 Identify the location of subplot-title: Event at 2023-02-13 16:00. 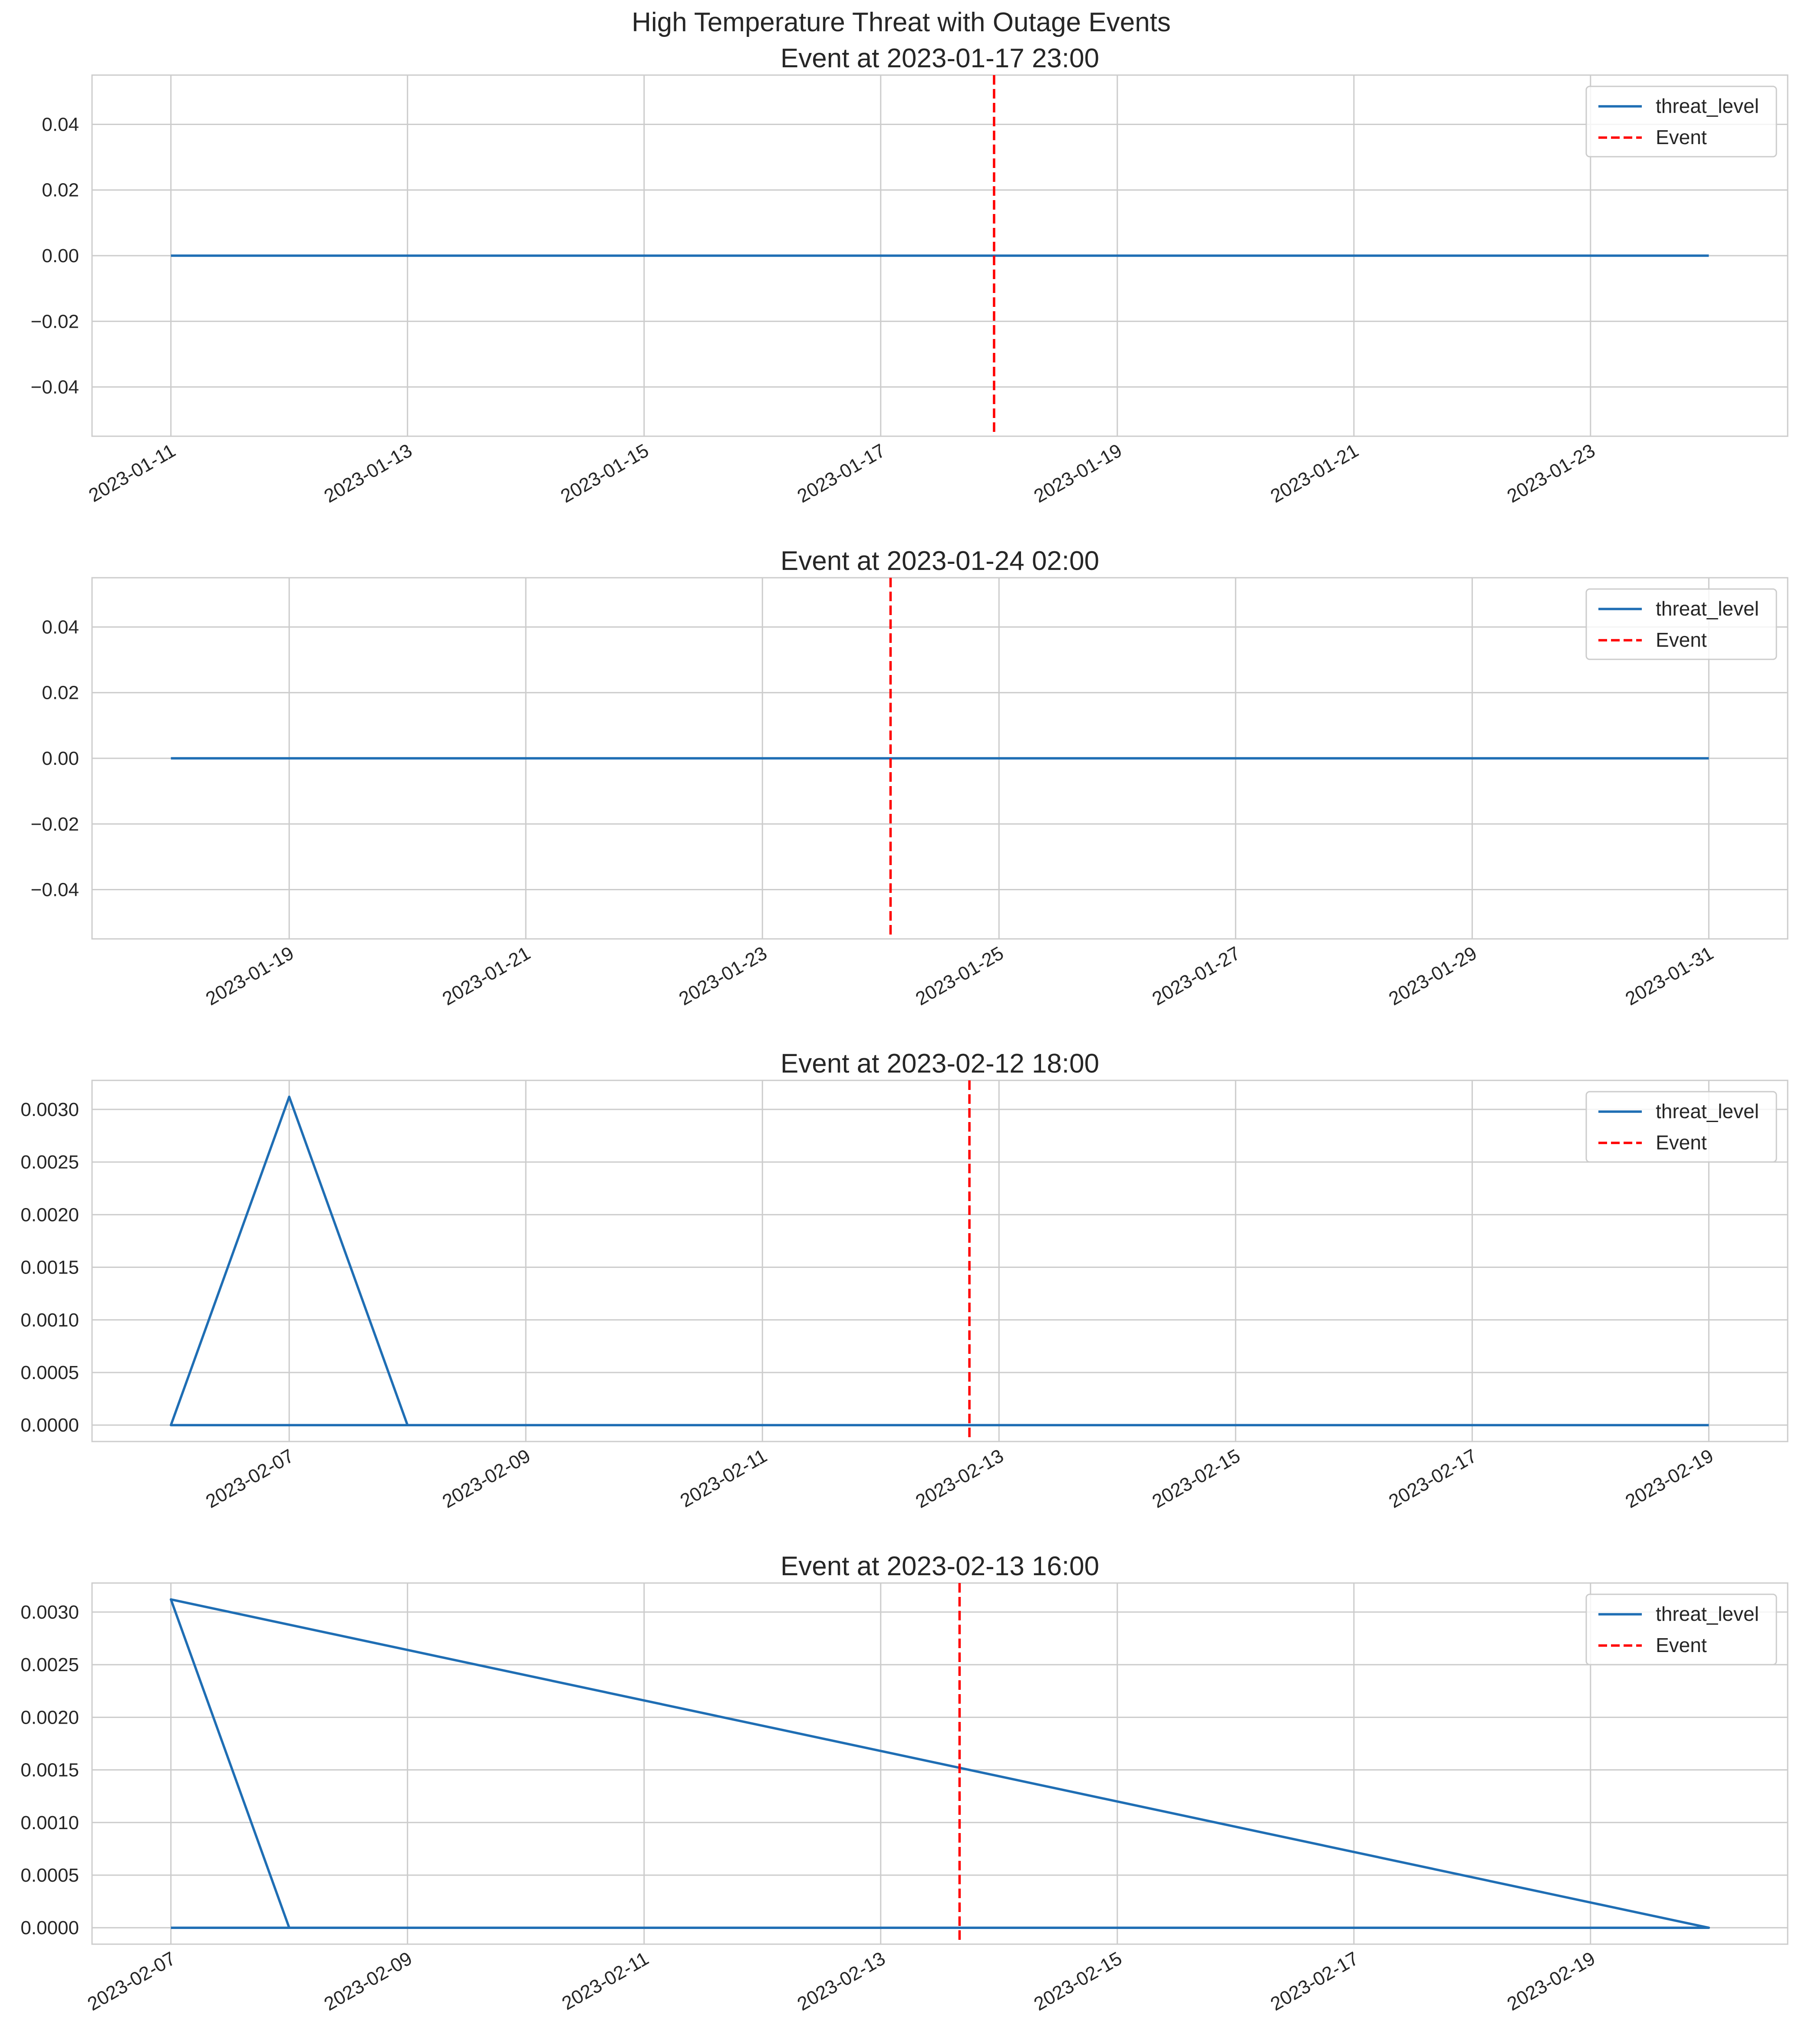
(940, 1566).